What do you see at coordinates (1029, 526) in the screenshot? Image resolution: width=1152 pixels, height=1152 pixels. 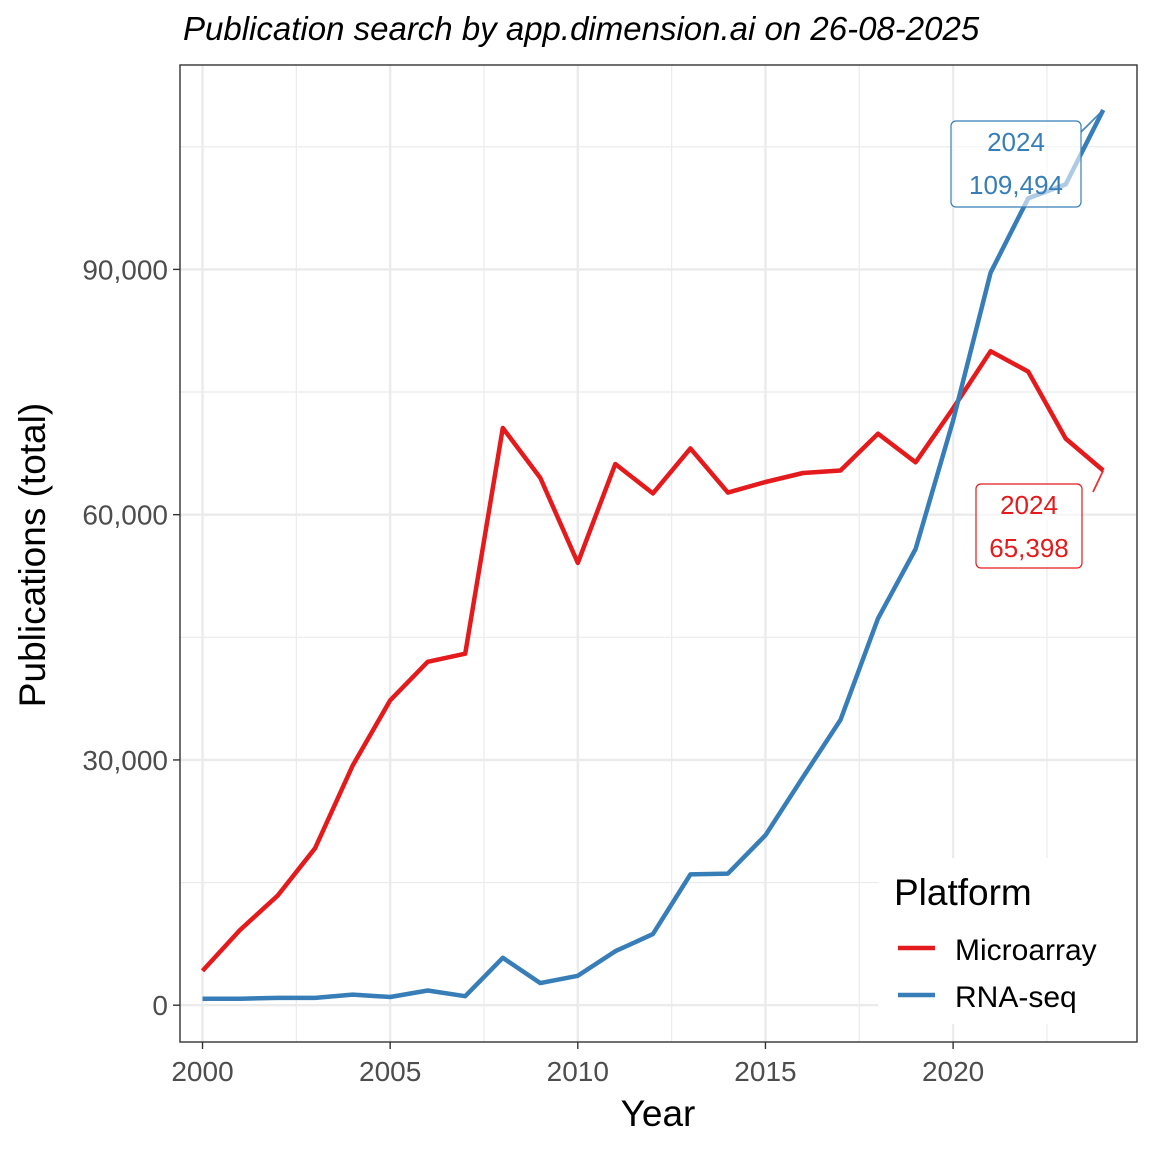 I see `annotation-box-microarray` at bounding box center [1029, 526].